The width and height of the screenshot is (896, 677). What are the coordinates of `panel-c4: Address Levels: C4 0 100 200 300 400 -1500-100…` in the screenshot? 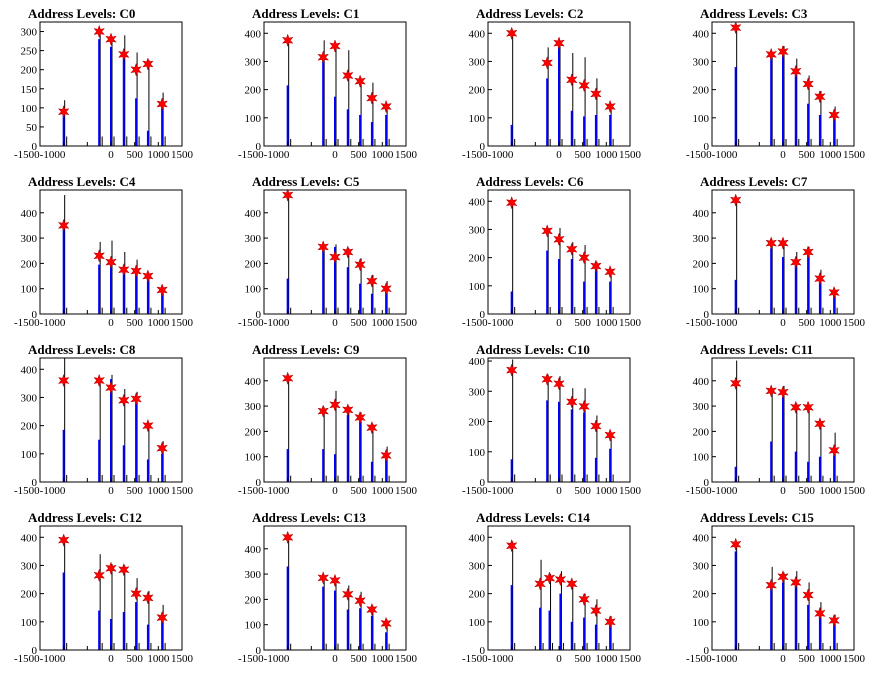 It's located at (104, 251).